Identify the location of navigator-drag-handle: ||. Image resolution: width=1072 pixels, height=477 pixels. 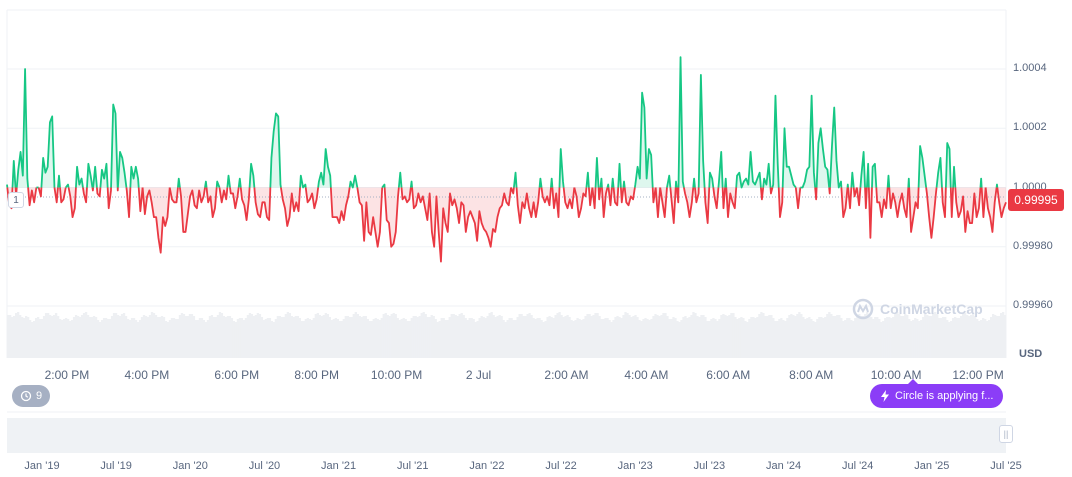
(1006, 434).